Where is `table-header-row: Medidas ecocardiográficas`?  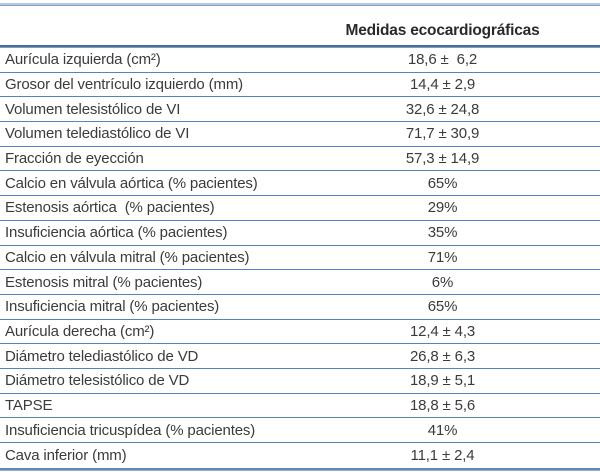
table-header-row: Medidas ecocardiográficas is located at coordinates (300, 25).